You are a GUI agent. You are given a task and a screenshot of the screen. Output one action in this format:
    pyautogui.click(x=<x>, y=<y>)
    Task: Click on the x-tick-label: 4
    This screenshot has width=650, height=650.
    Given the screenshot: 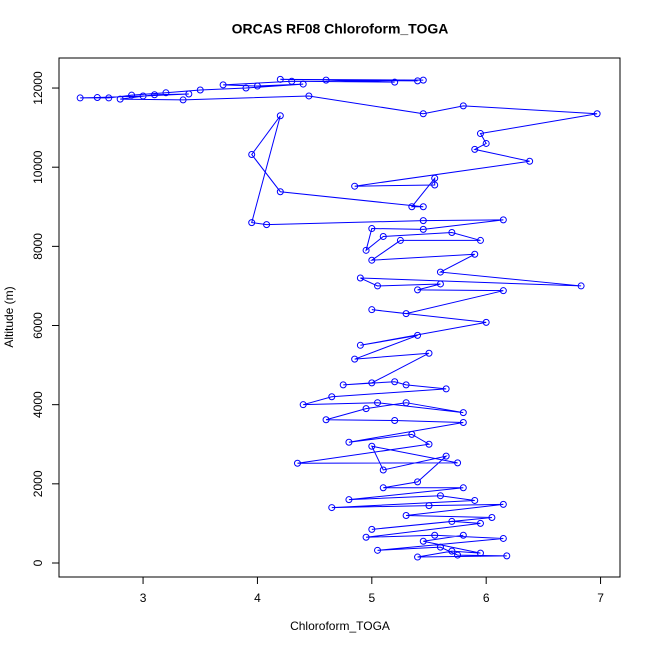 What is the action you would take?
    pyautogui.click(x=257, y=598)
    